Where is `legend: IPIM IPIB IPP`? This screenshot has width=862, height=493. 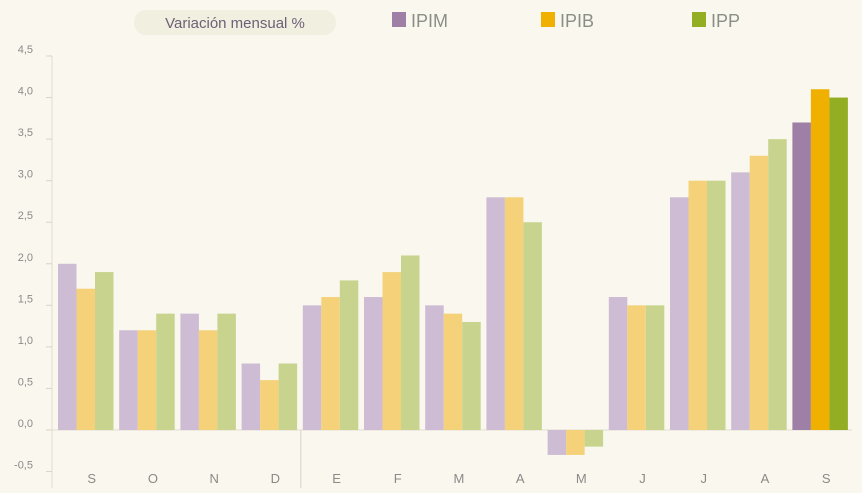 legend: IPIM IPIB IPP is located at coordinates (566, 21).